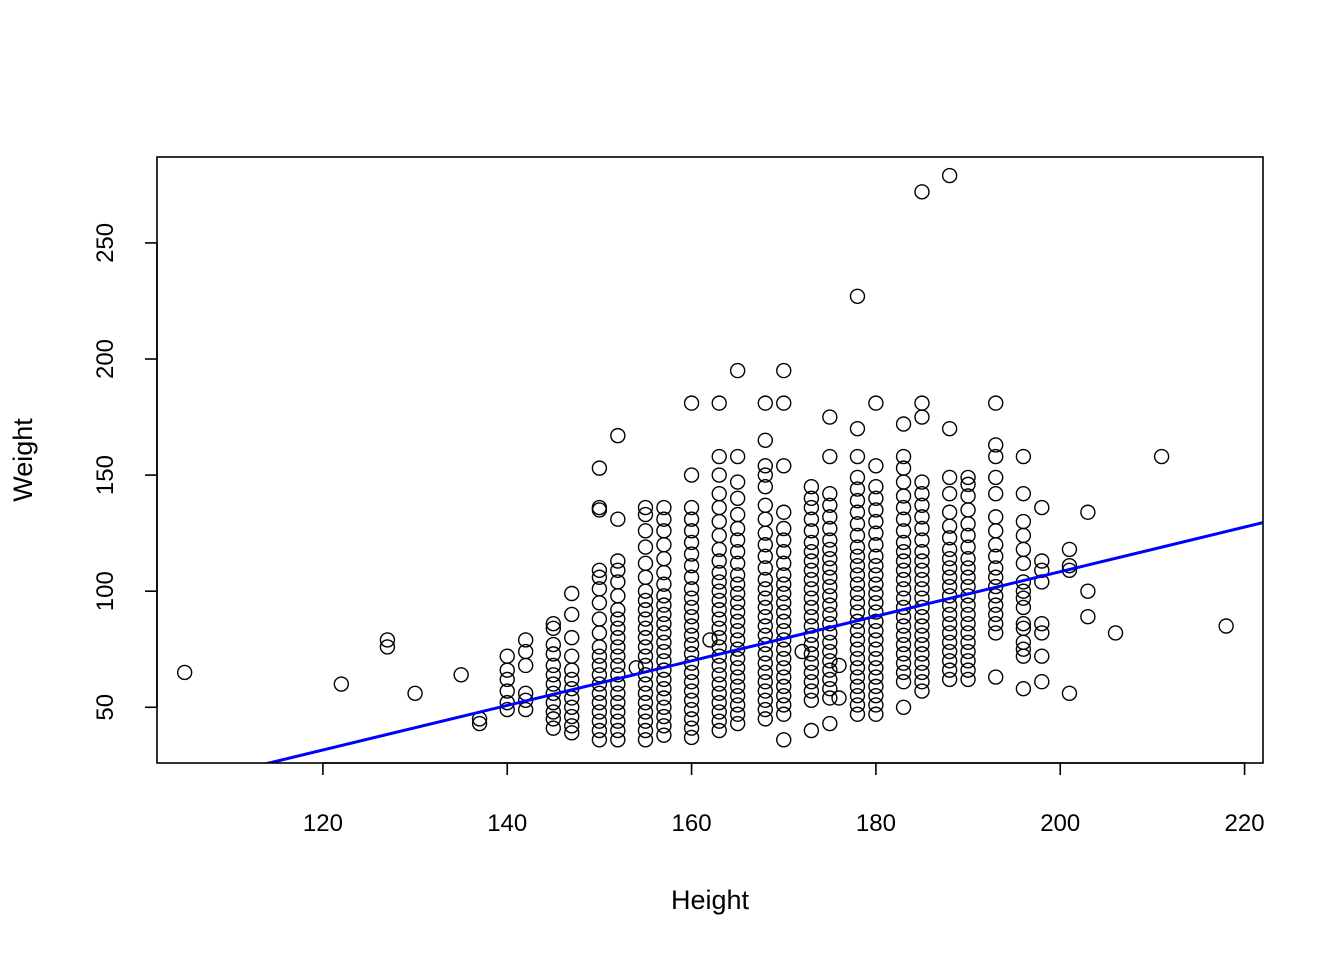  Describe the element at coordinates (784, 799) in the screenshot. I see `x-axis: 120 140 160 180 200 220` at that location.